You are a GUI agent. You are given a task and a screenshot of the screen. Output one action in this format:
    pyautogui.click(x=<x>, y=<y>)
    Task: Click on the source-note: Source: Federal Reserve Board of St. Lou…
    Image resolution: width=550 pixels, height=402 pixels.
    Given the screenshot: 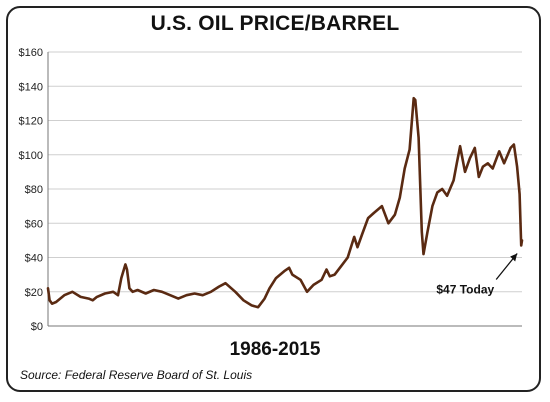 What is the action you would take?
    pyautogui.click(x=136, y=375)
    